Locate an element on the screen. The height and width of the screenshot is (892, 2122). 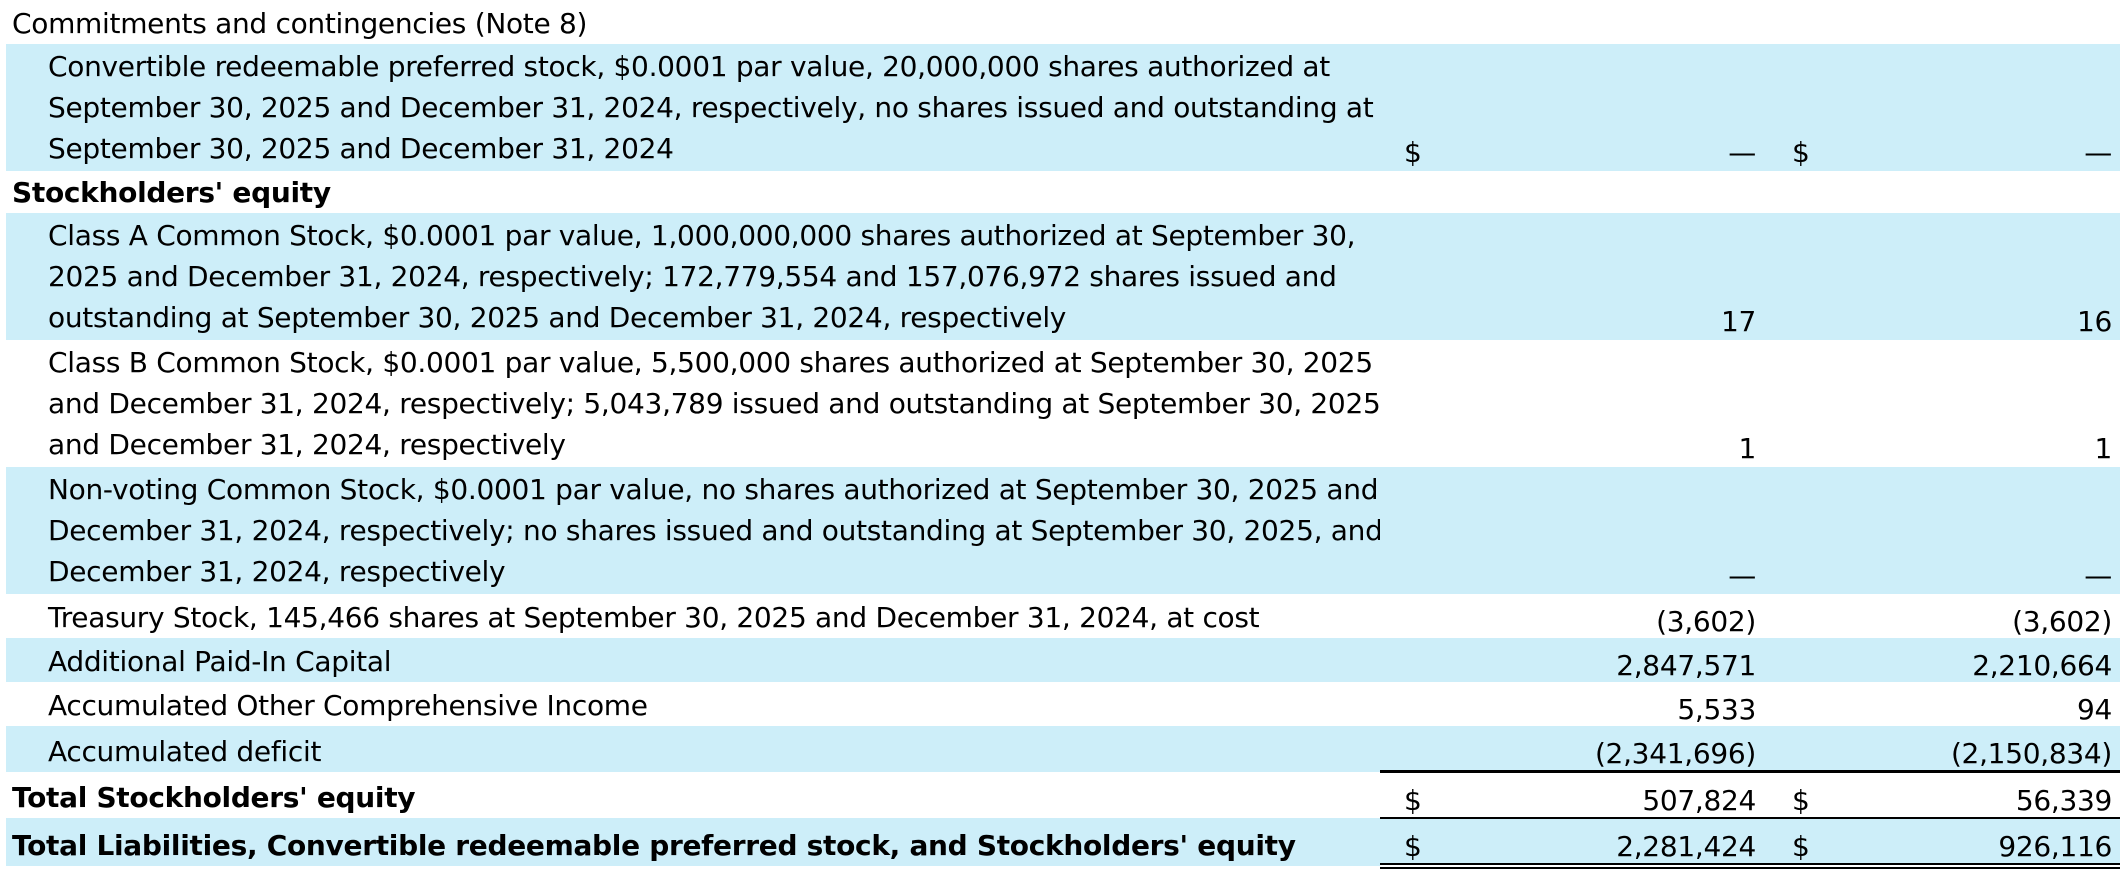
stockholders-equity-heading-row: Stockholders' equity is located at coordinates (1063, 192).